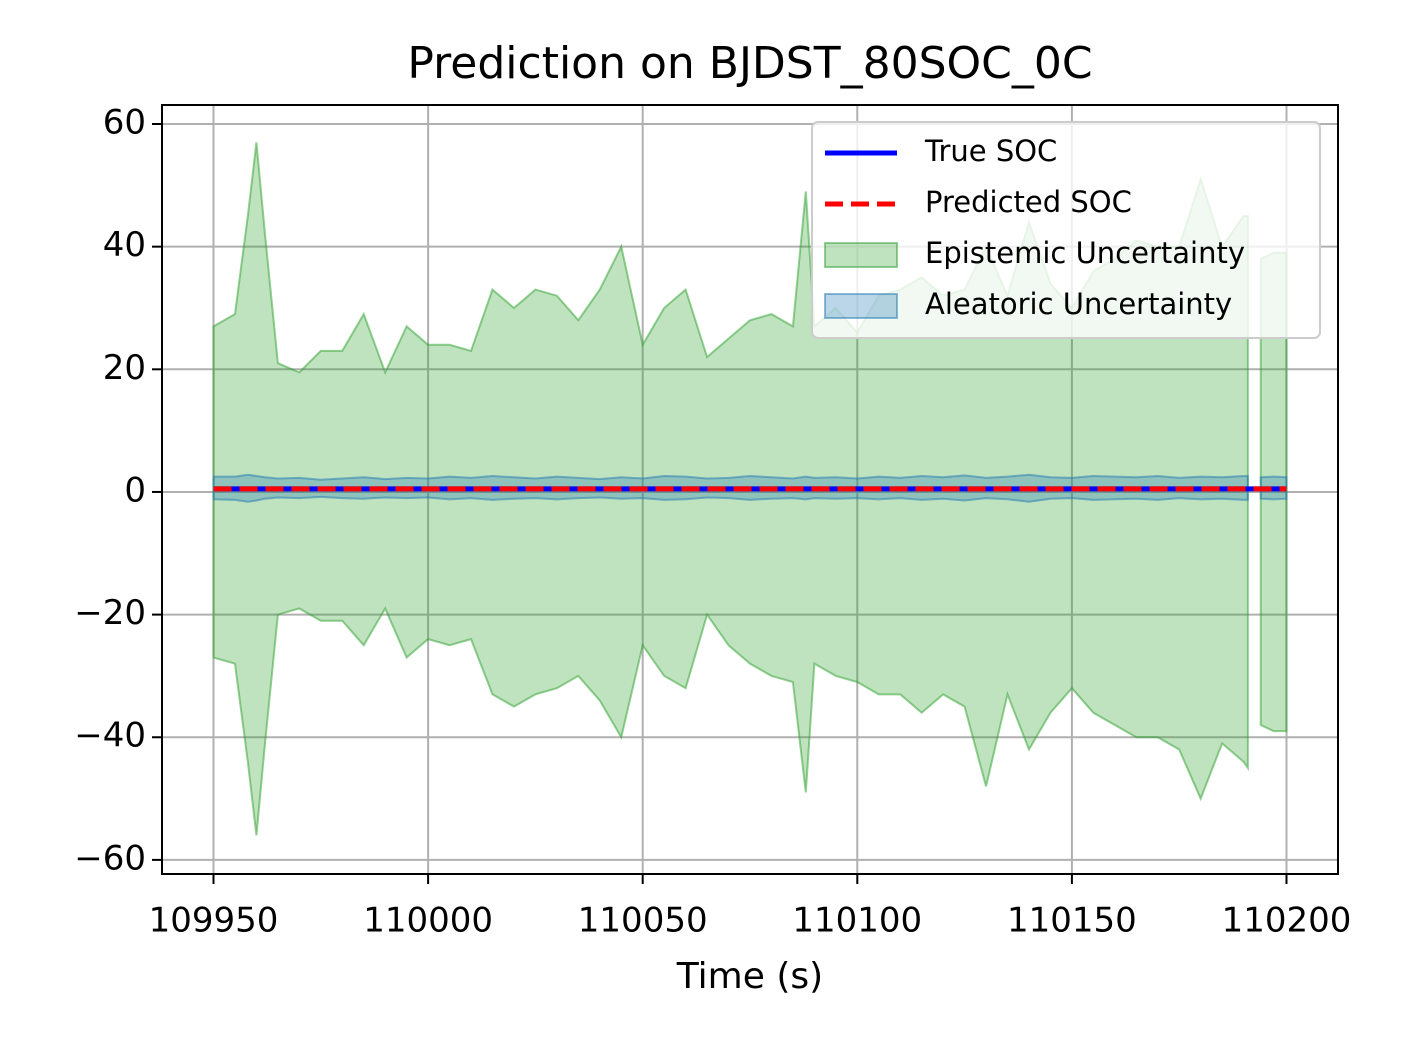  I want to click on y-tick-label: 0, so click(135, 490).